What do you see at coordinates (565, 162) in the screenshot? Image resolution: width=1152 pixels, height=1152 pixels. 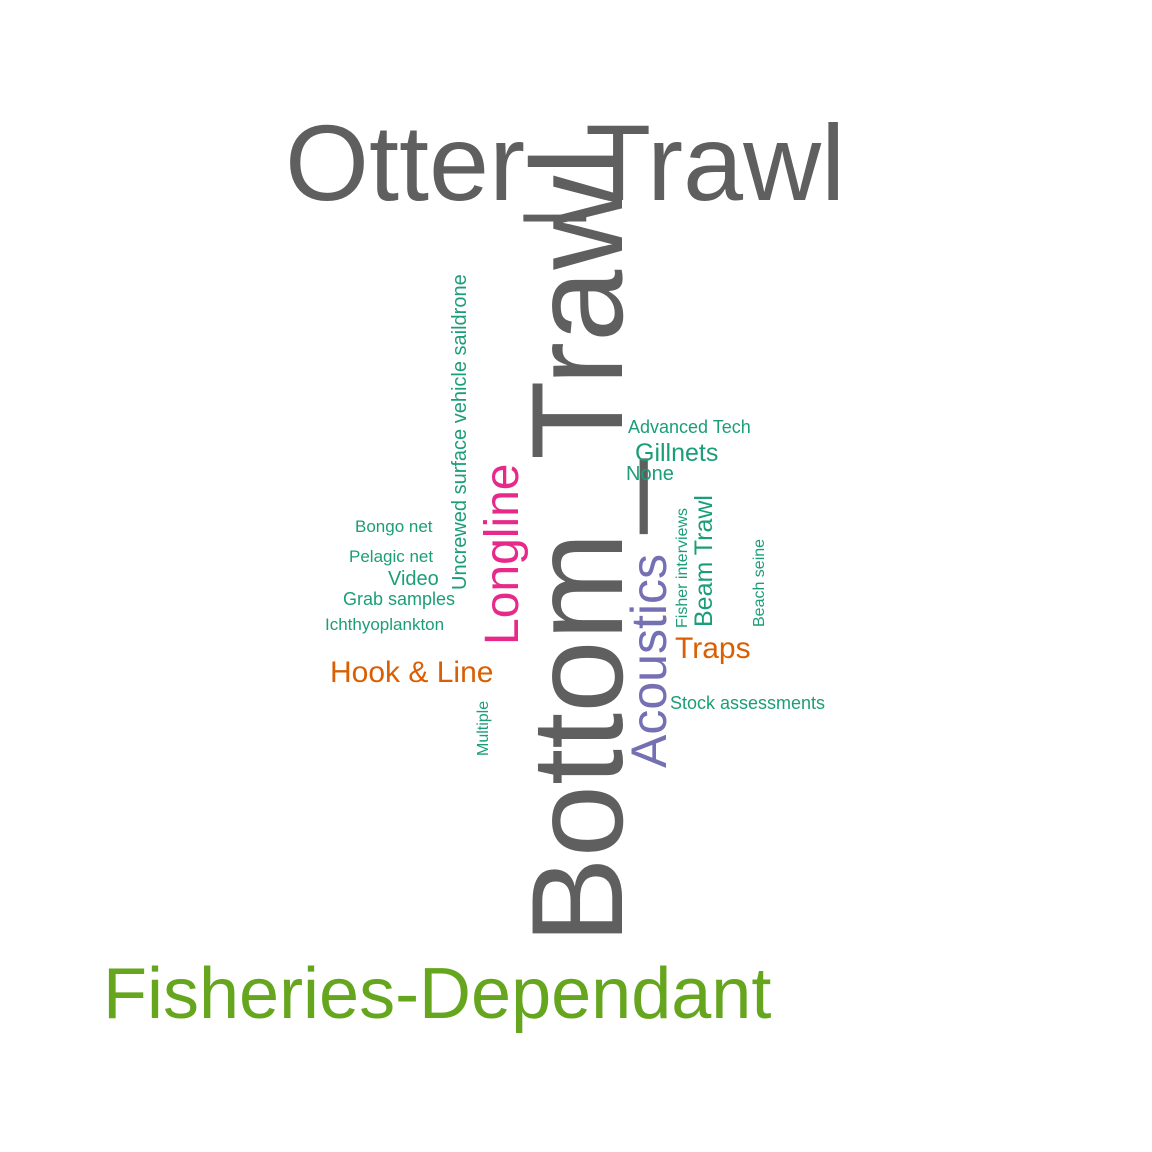 I see `word-otter-trawl: Otter_Trawl` at bounding box center [565, 162].